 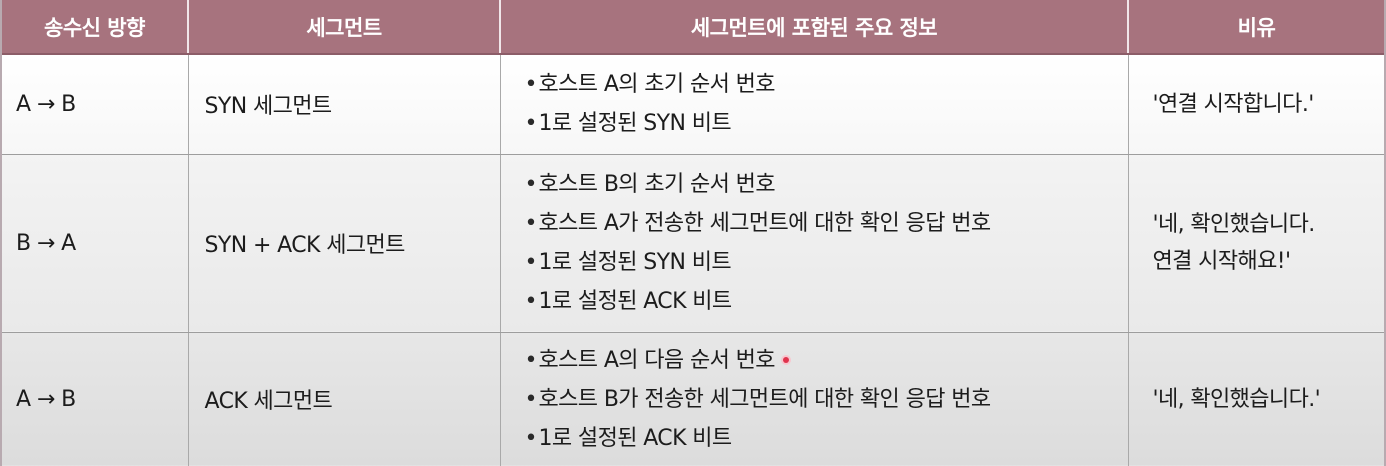 What do you see at coordinates (826, 184) in the screenshot?
I see `info-item: •호스트 B의 초기 순서 번호` at bounding box center [826, 184].